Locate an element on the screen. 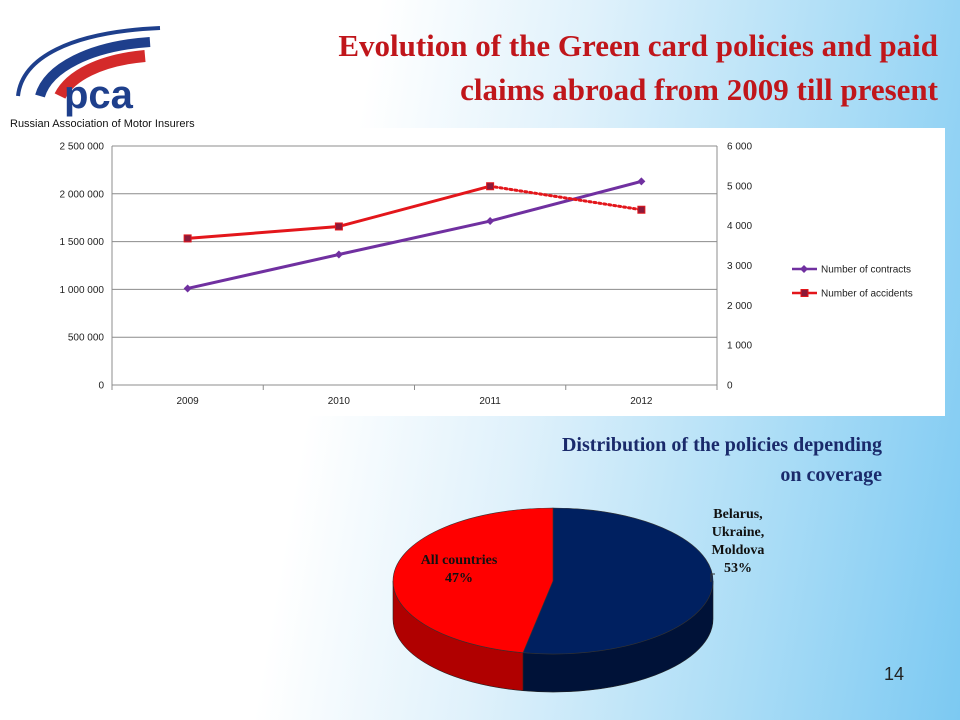  logo-caption: Russian Association of Motor Insurers is located at coordinates (102, 124).